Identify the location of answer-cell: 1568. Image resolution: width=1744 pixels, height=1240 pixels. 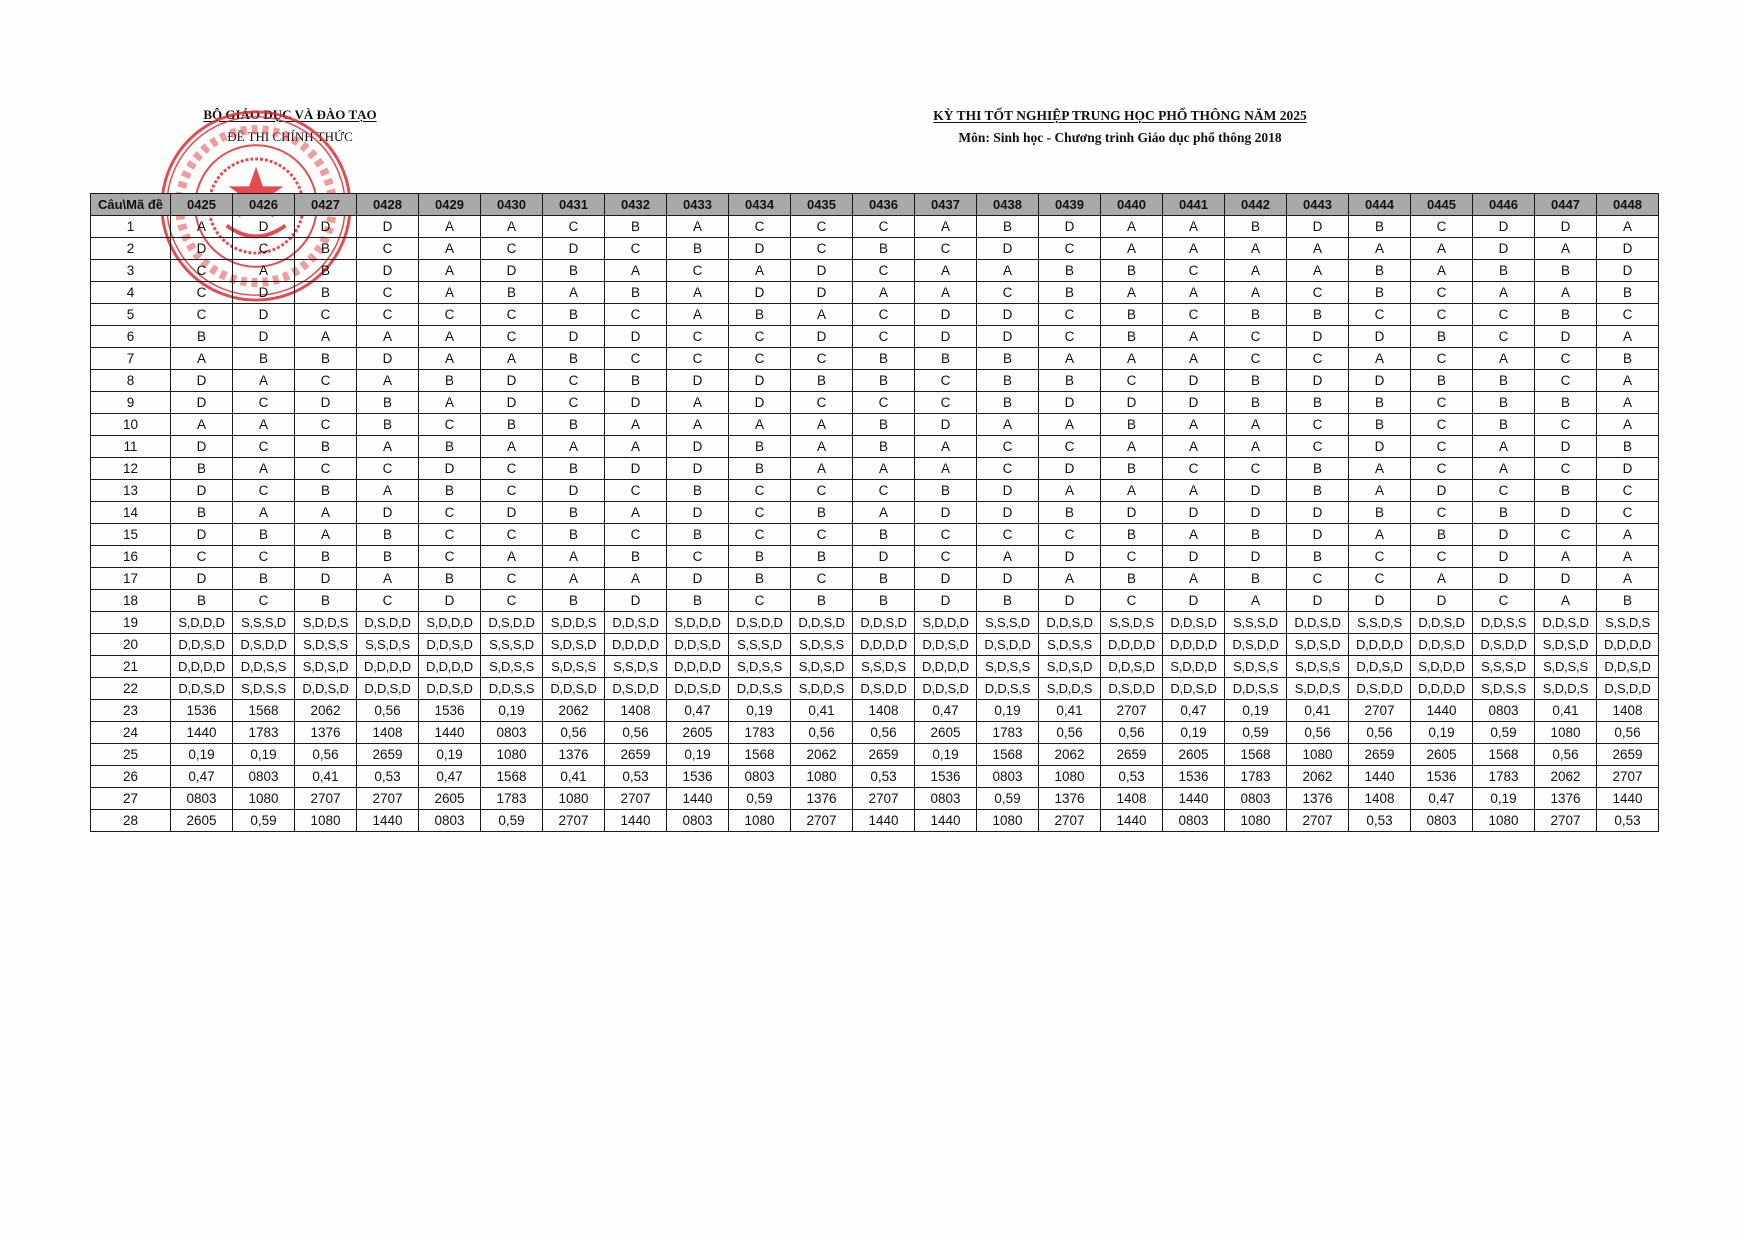
(1503, 754).